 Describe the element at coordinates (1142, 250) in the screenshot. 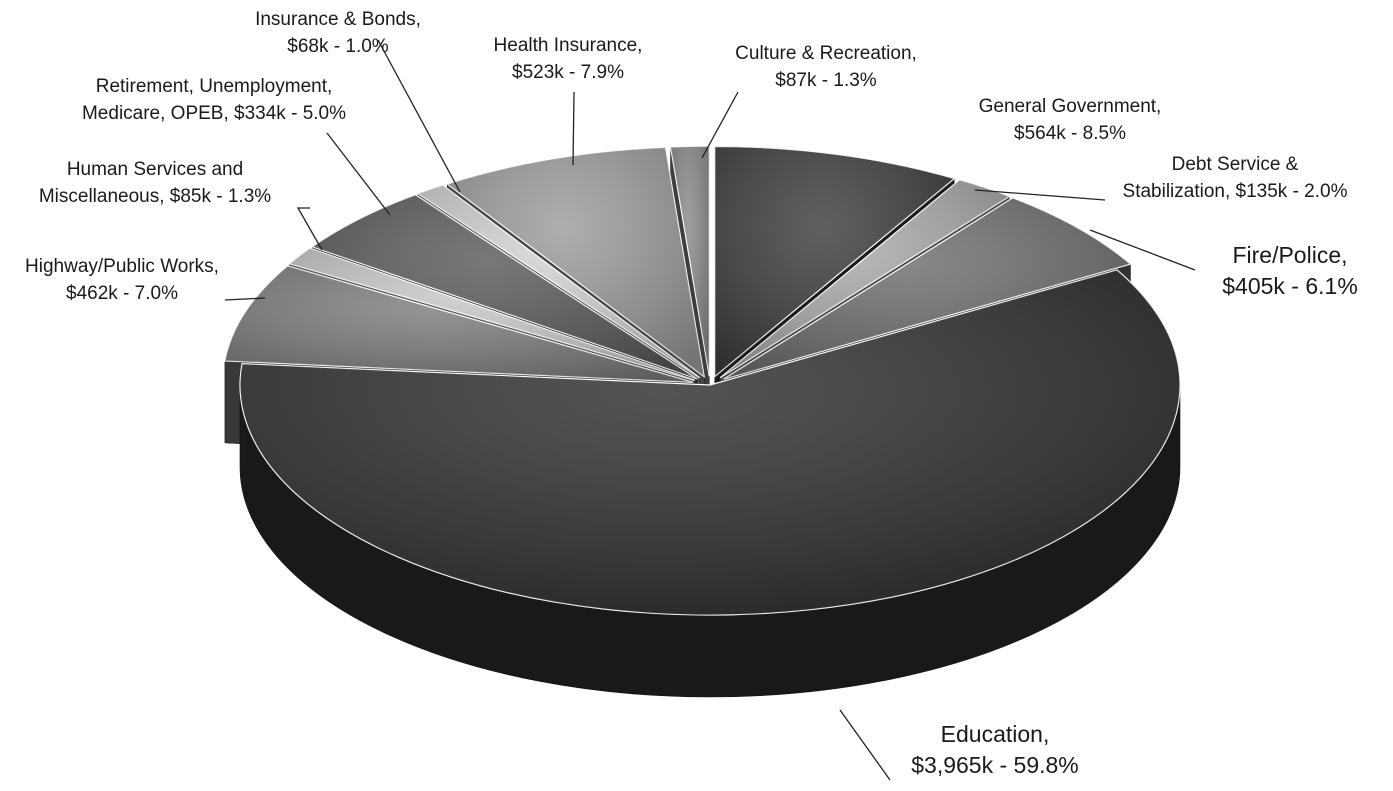

I see `leader-line-fire-police` at that location.